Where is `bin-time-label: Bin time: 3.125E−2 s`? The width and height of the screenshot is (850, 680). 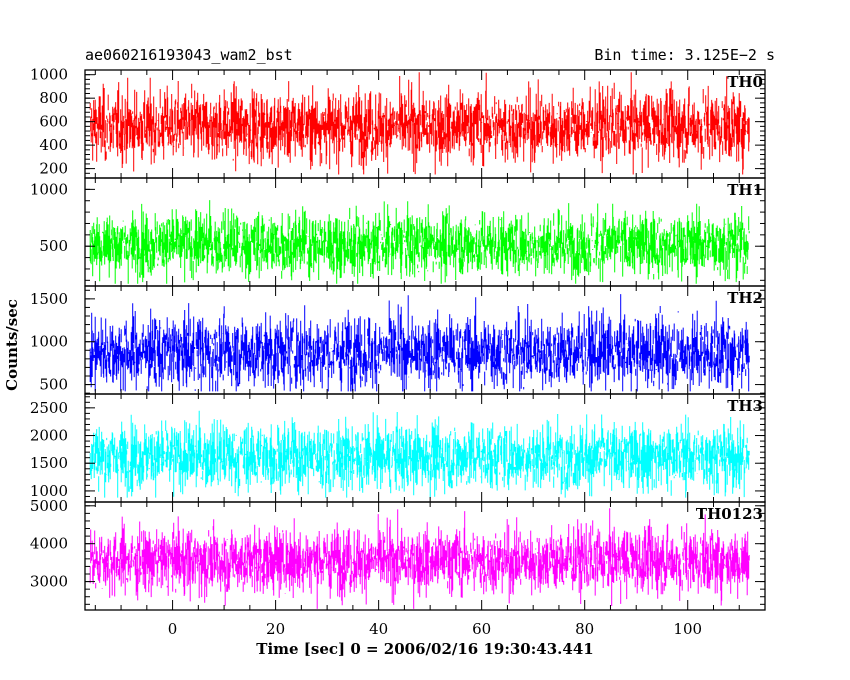 bin-time-label: Bin time: 3.125E−2 s is located at coordinates (684, 55).